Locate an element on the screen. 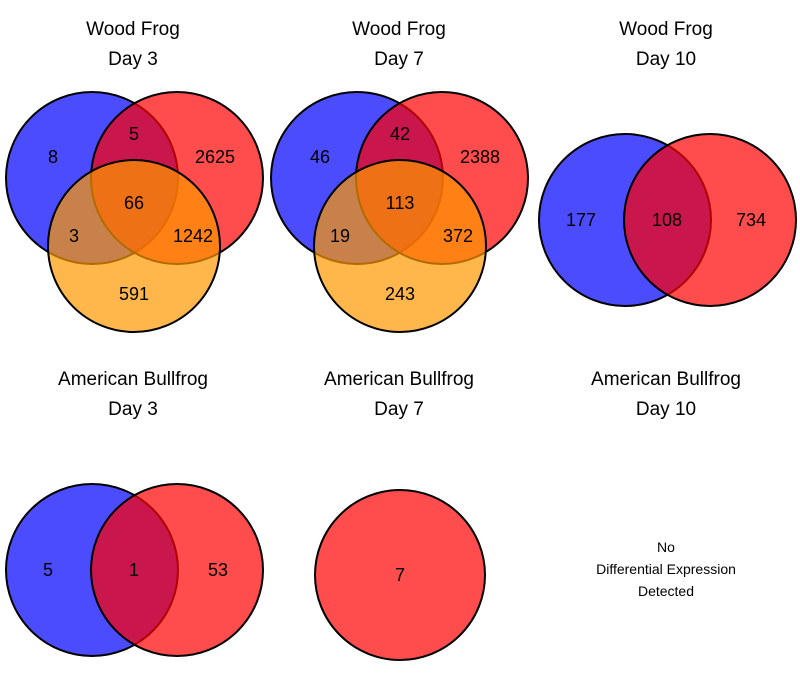  region-ab: 1 is located at coordinates (134, 570).